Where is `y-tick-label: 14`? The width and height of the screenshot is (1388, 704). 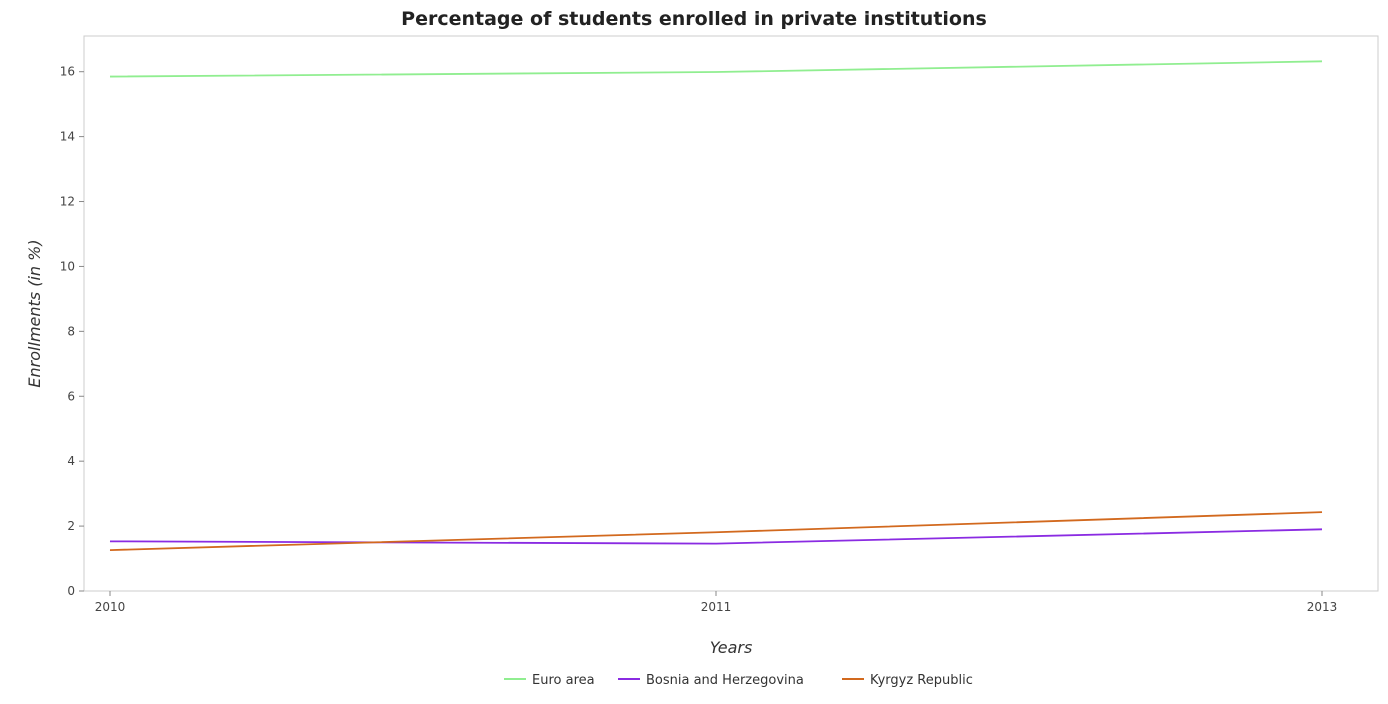
y-tick-label: 14 is located at coordinates (67, 137).